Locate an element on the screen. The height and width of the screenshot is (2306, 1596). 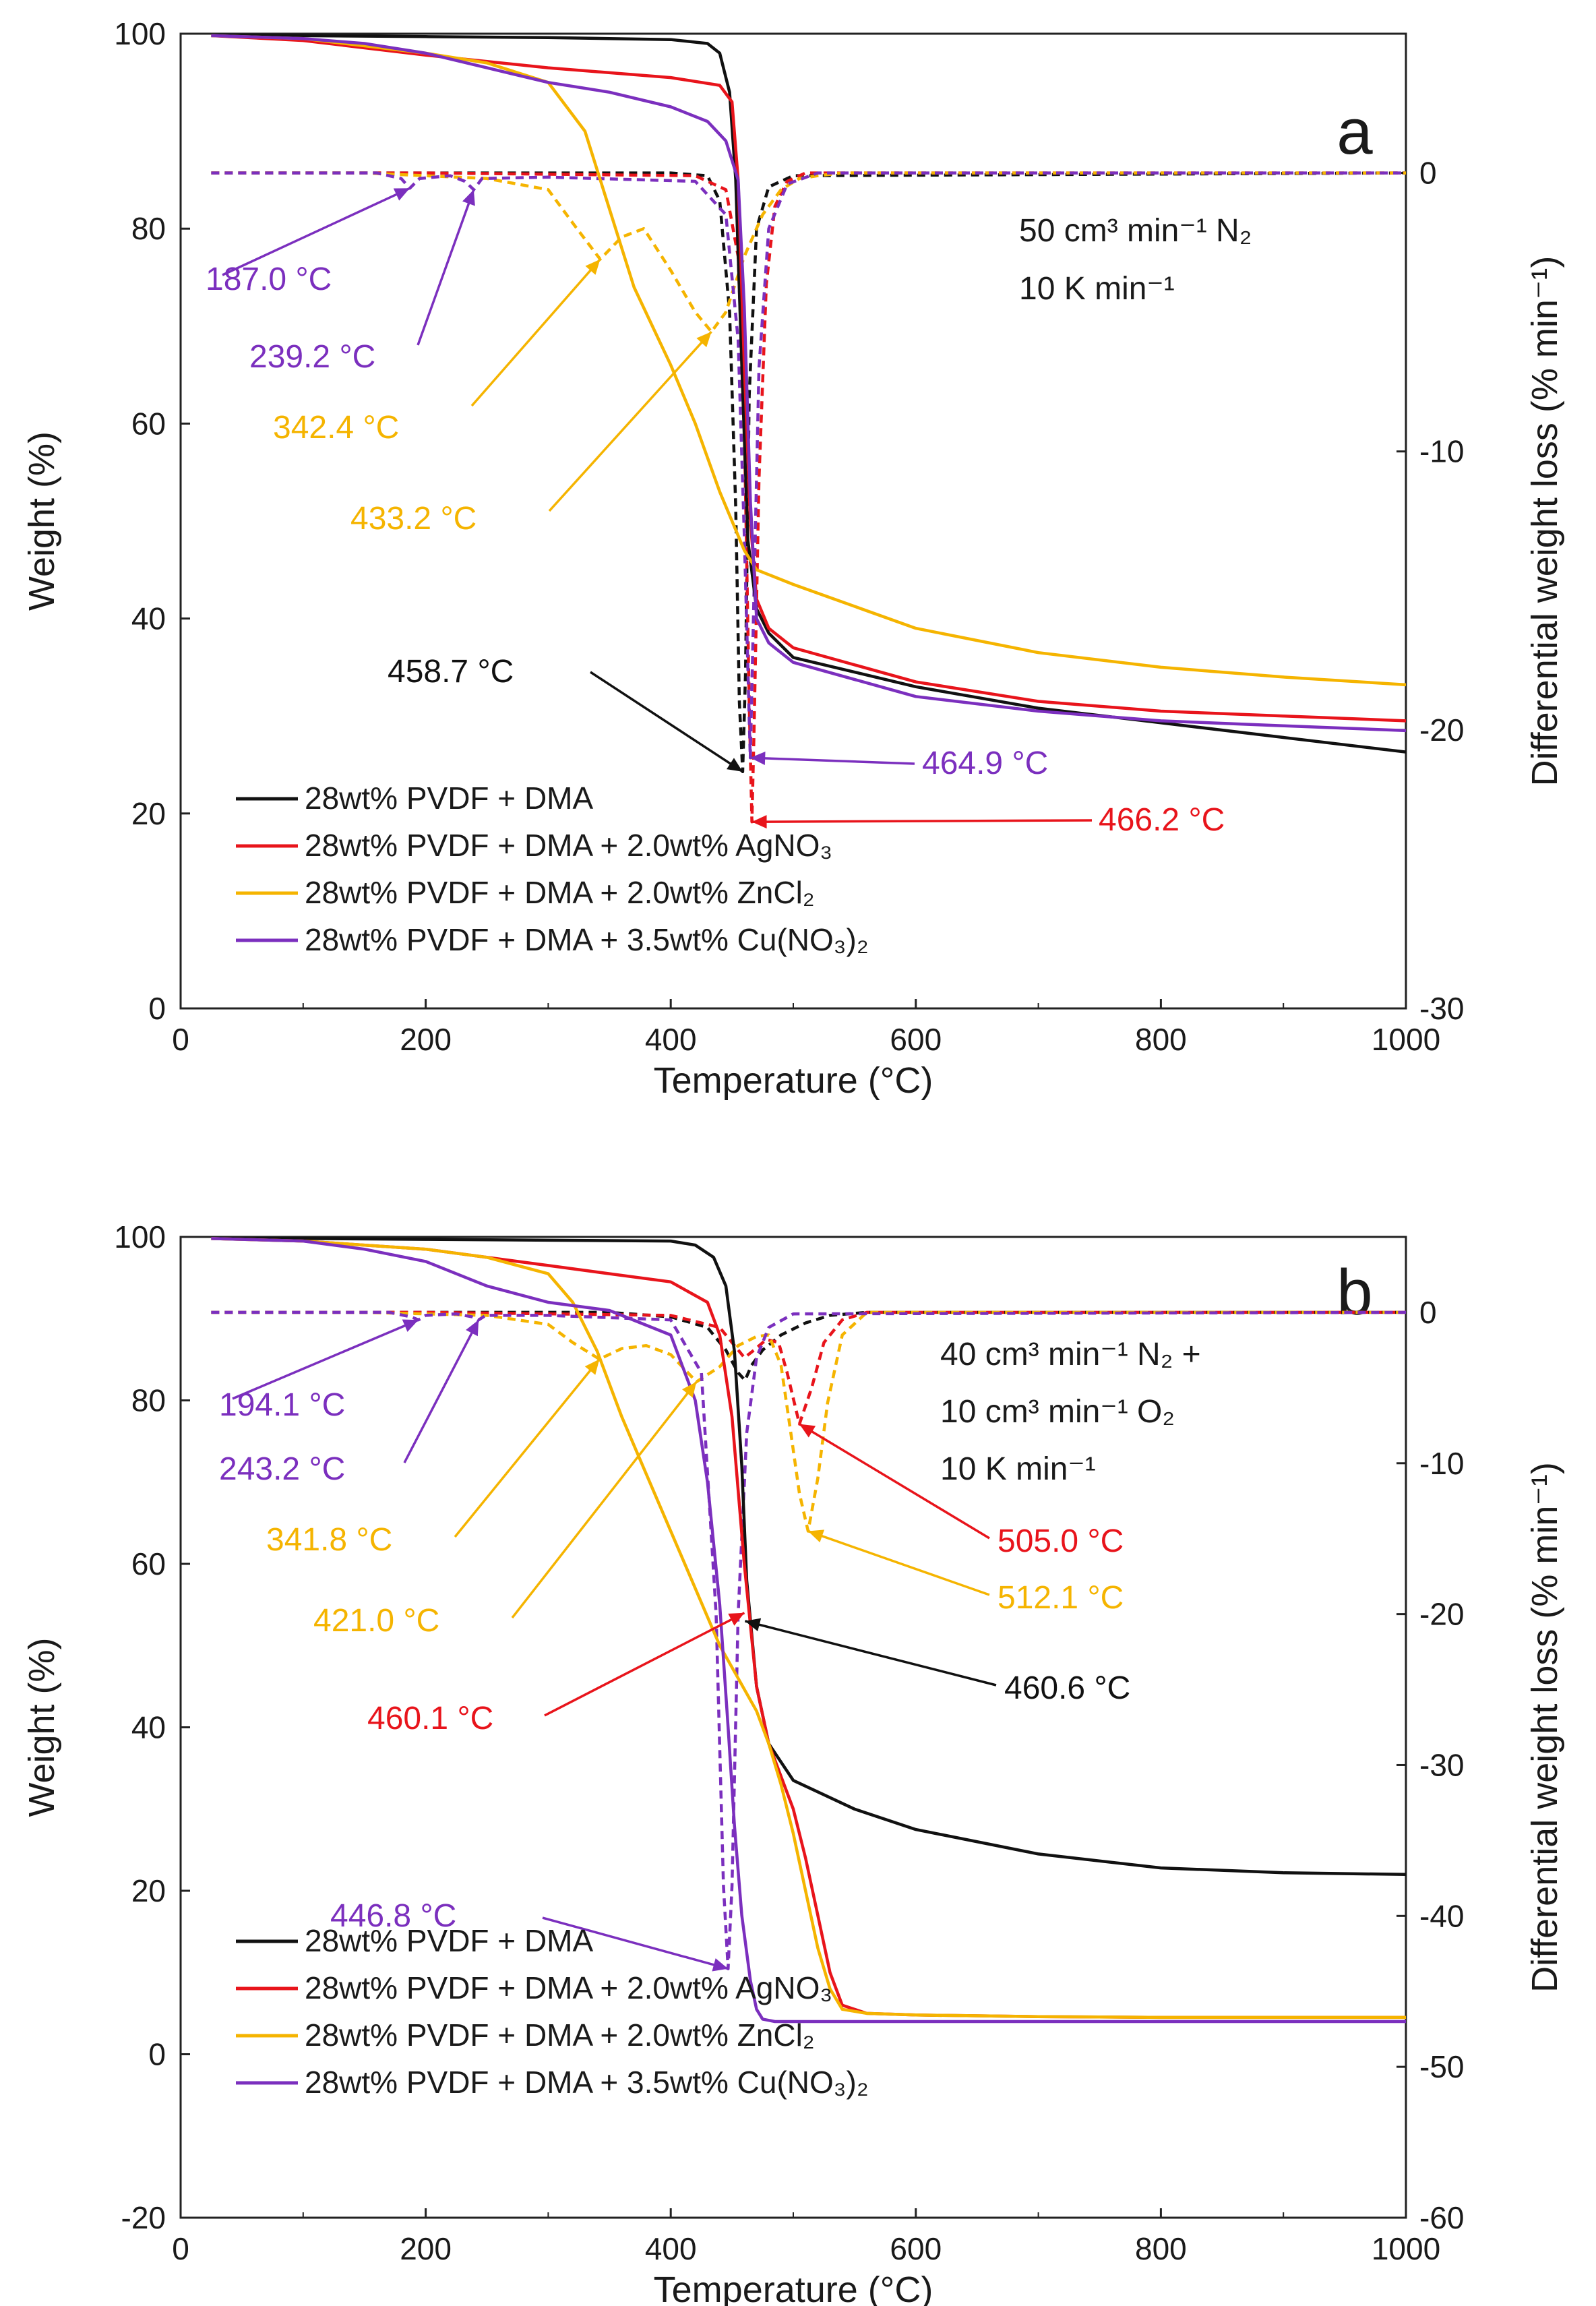
peak-annotation-label: 433.2 °C is located at coordinates (413, 519).